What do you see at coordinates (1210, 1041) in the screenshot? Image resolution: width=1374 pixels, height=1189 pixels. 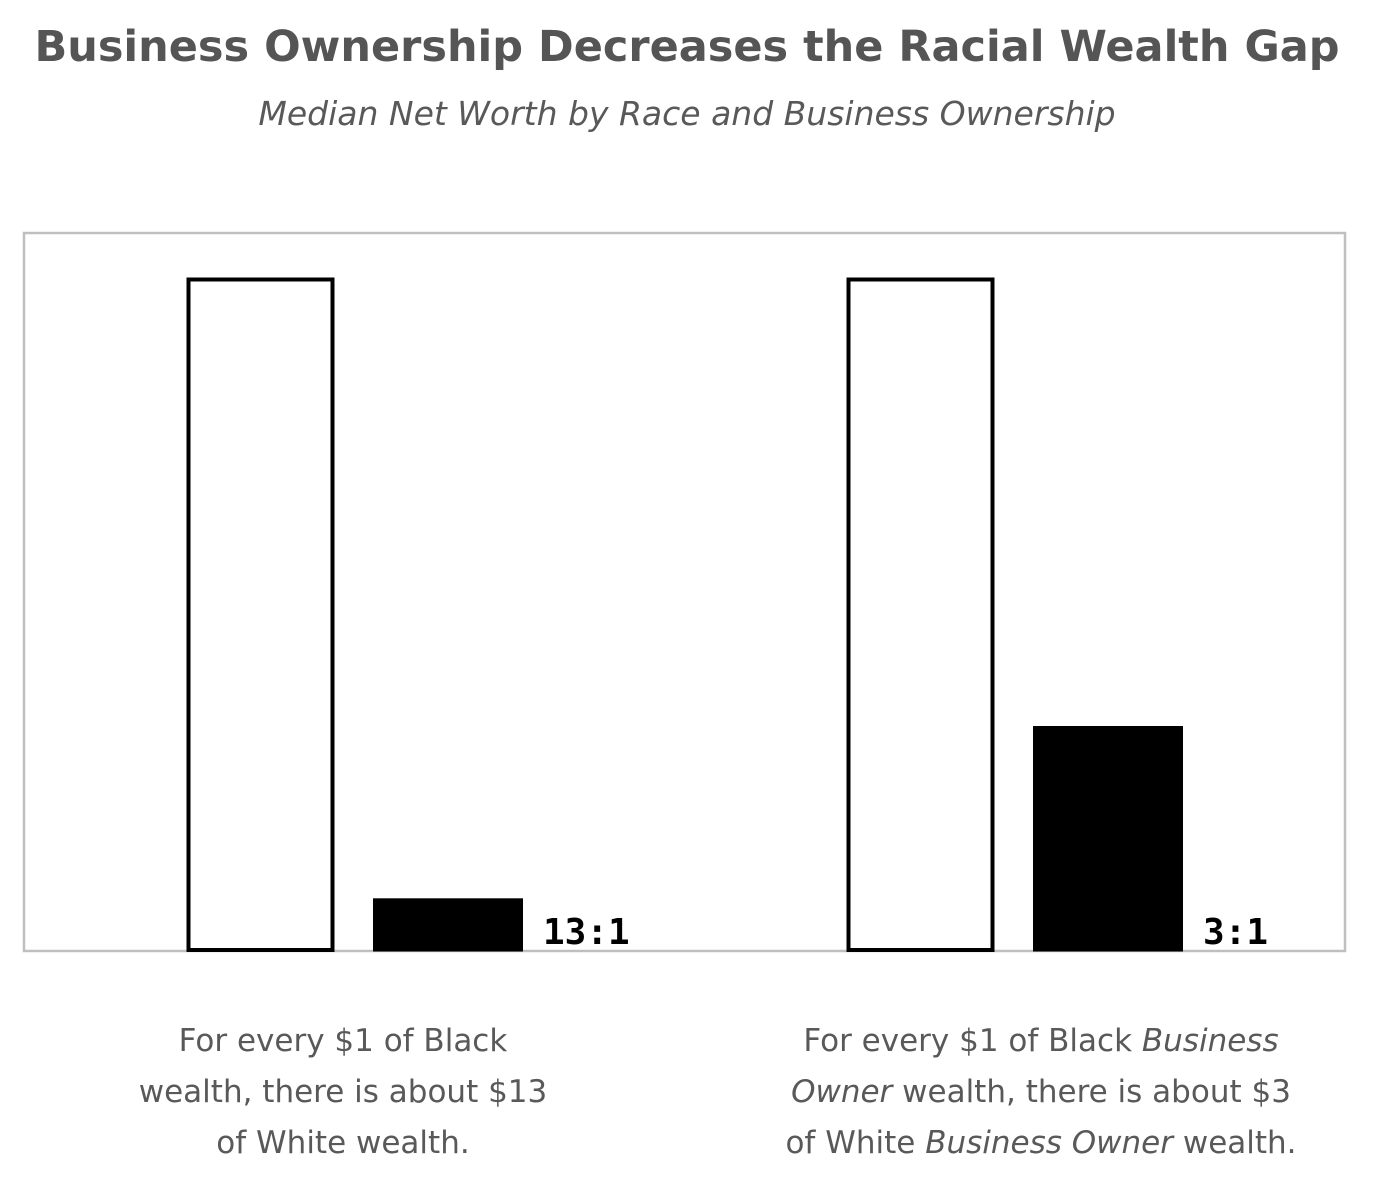 I see `caption-right-line-1b: Business` at bounding box center [1210, 1041].